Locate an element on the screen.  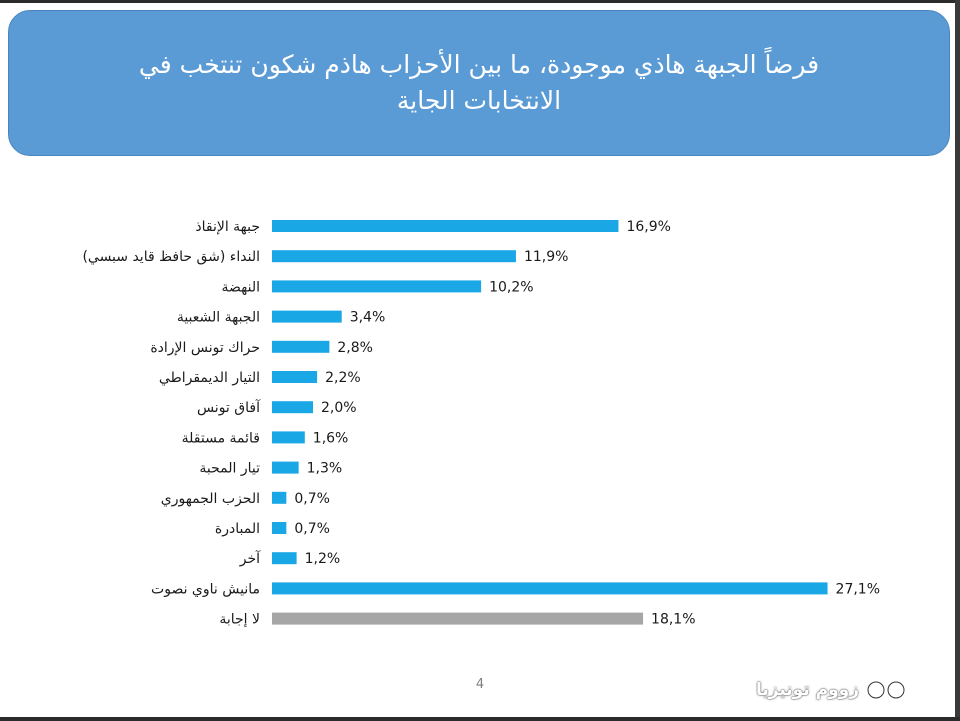
value-label: 2,2% is located at coordinates (343, 378).